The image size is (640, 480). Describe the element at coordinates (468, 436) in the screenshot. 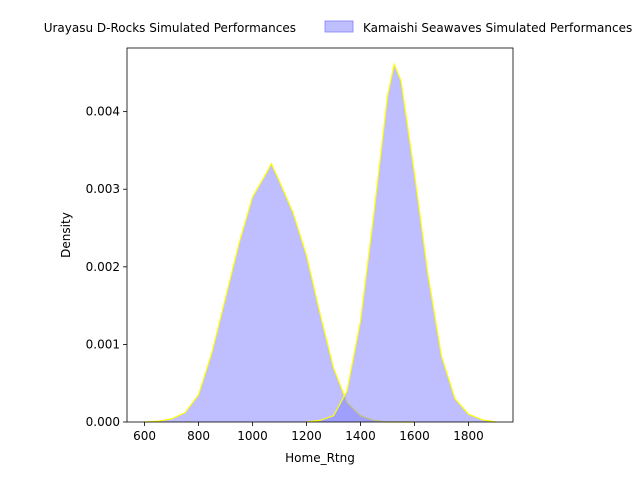

I see `x-tick-label: 1800` at that location.